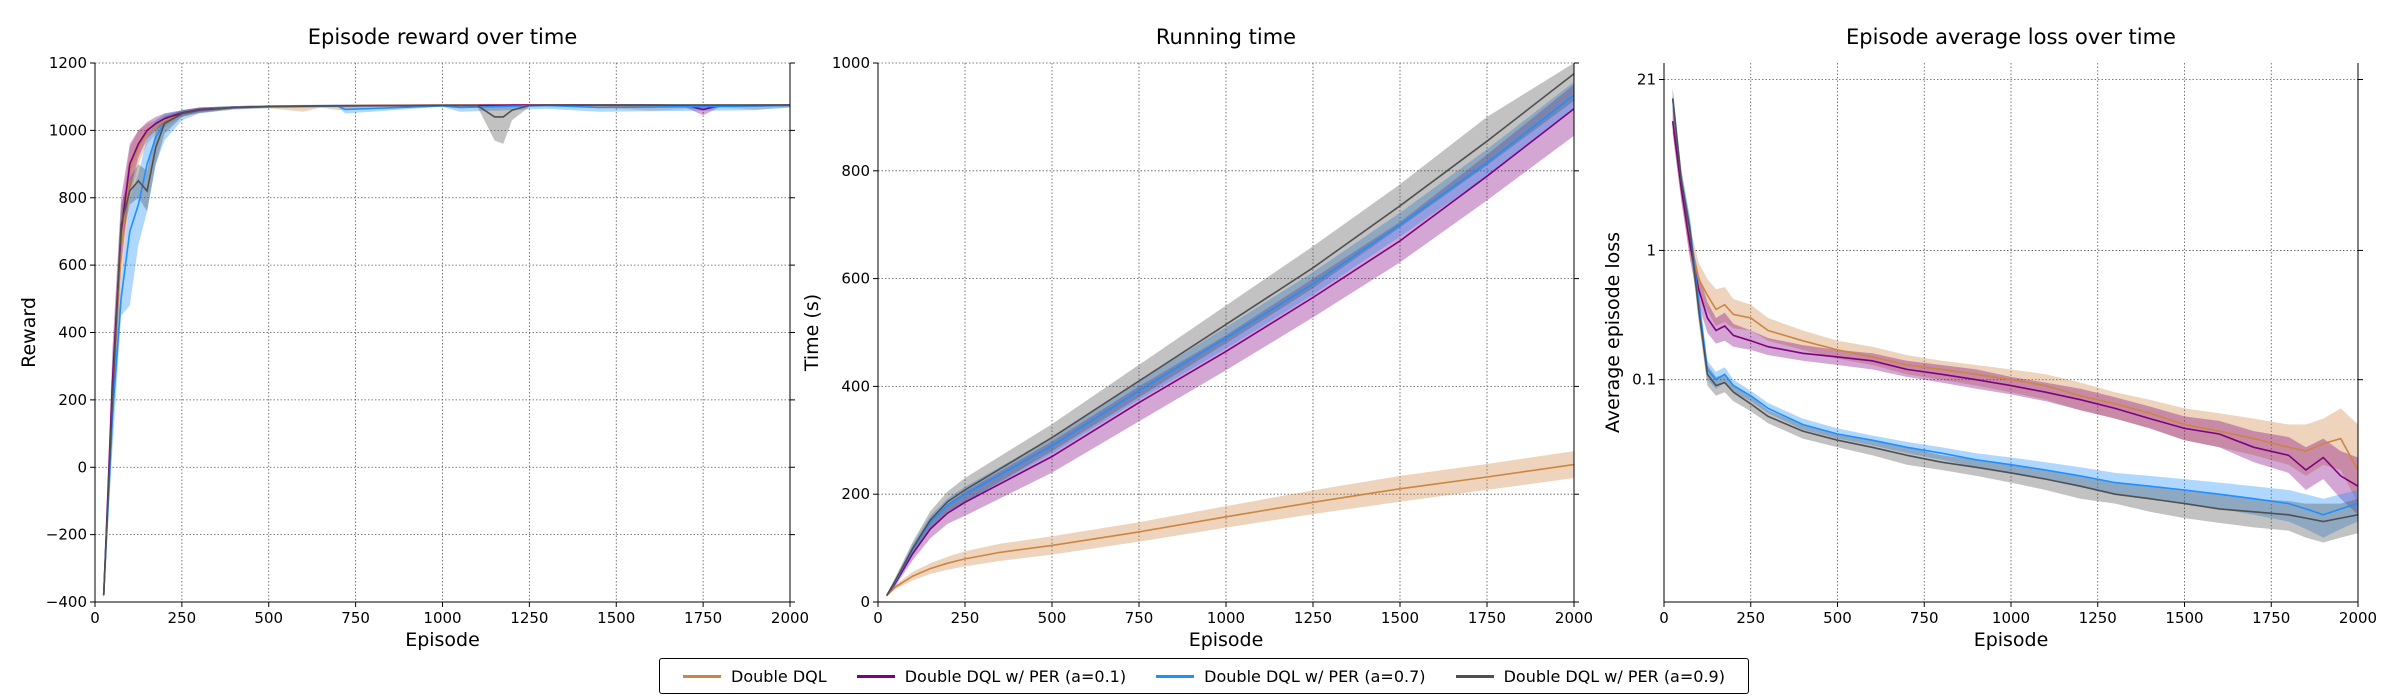 The image size is (2400, 700). I want to click on legend-label: Double DQL w/ PER (a=0.1), so click(1015, 676).